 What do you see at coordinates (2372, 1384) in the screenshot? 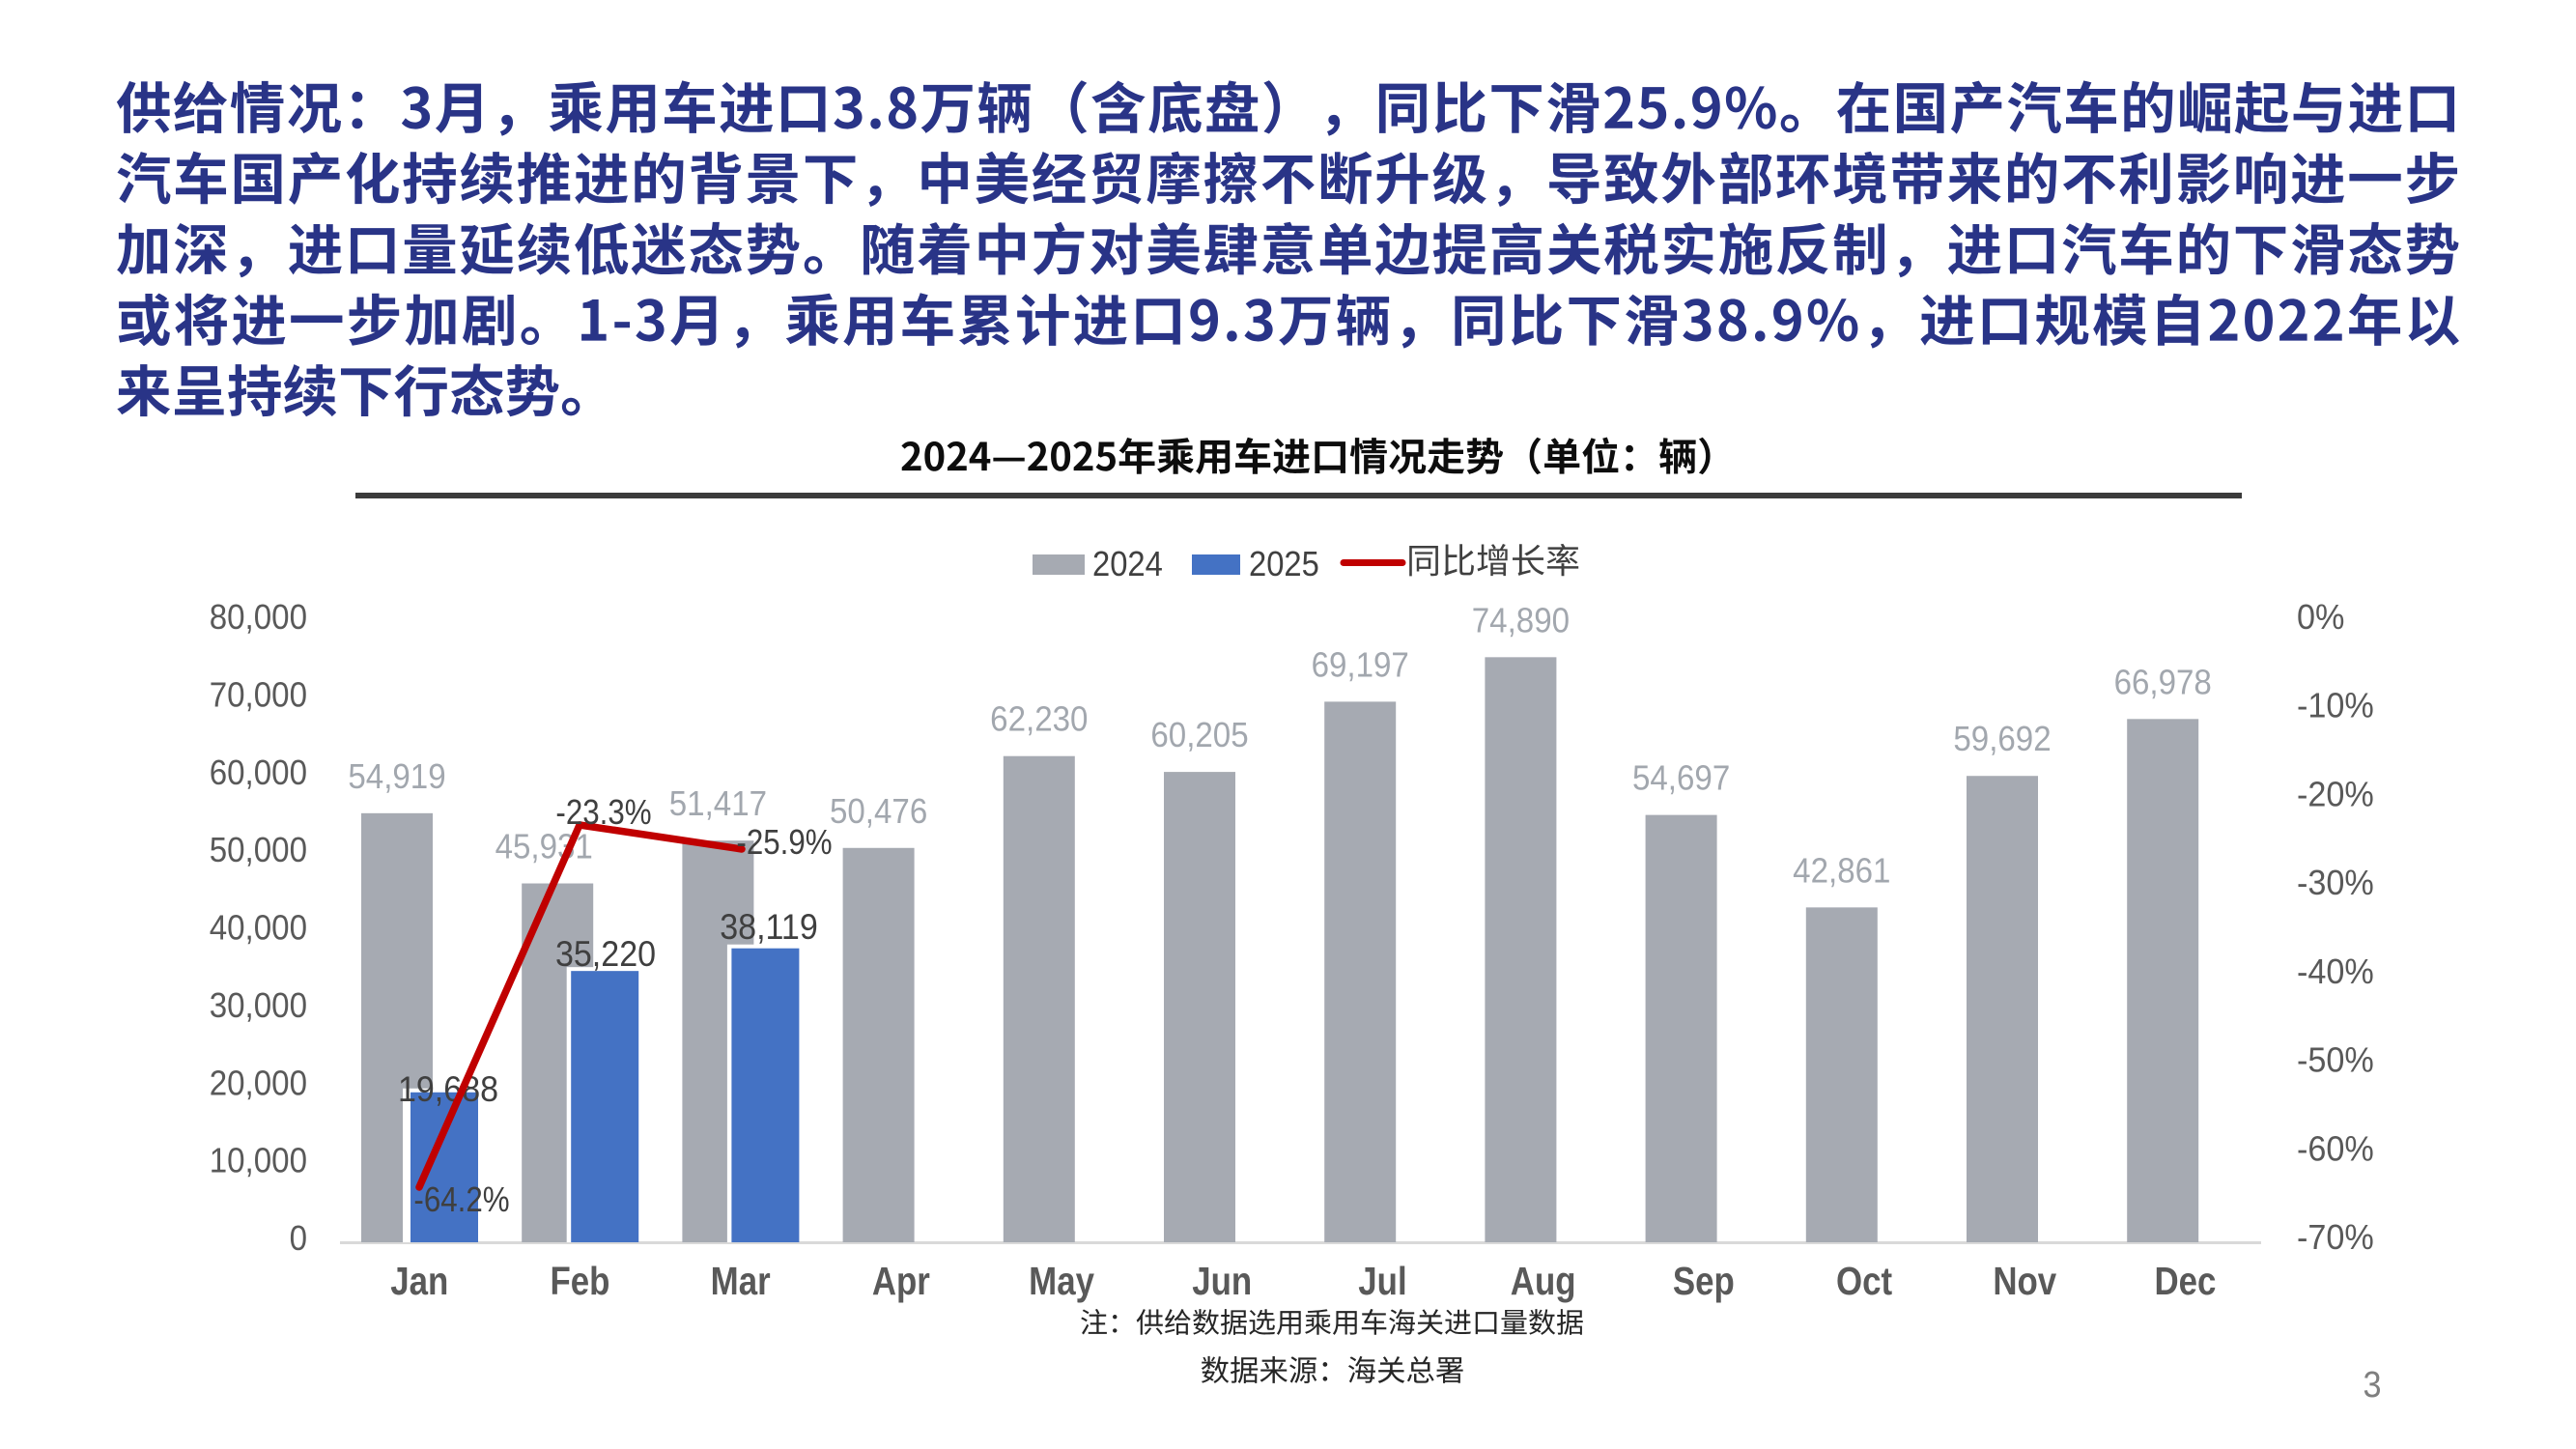
I see `svg-text: 3` at bounding box center [2372, 1384].